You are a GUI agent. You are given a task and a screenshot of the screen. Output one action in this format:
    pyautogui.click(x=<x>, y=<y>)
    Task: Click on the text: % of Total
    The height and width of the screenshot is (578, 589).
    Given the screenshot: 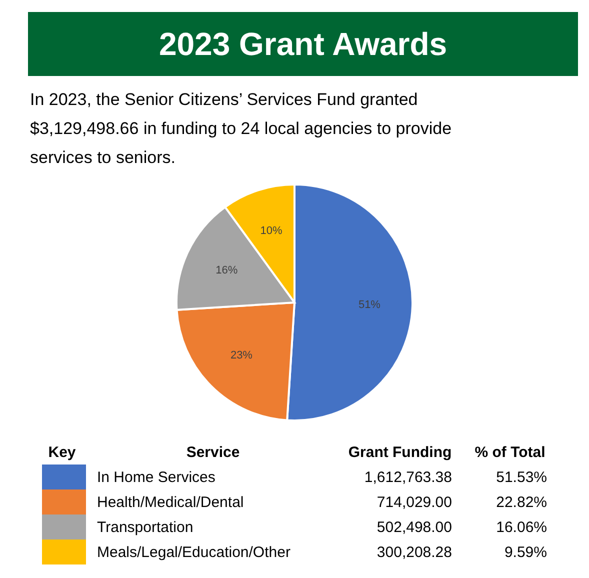 What is the action you would take?
    pyautogui.click(x=510, y=452)
    